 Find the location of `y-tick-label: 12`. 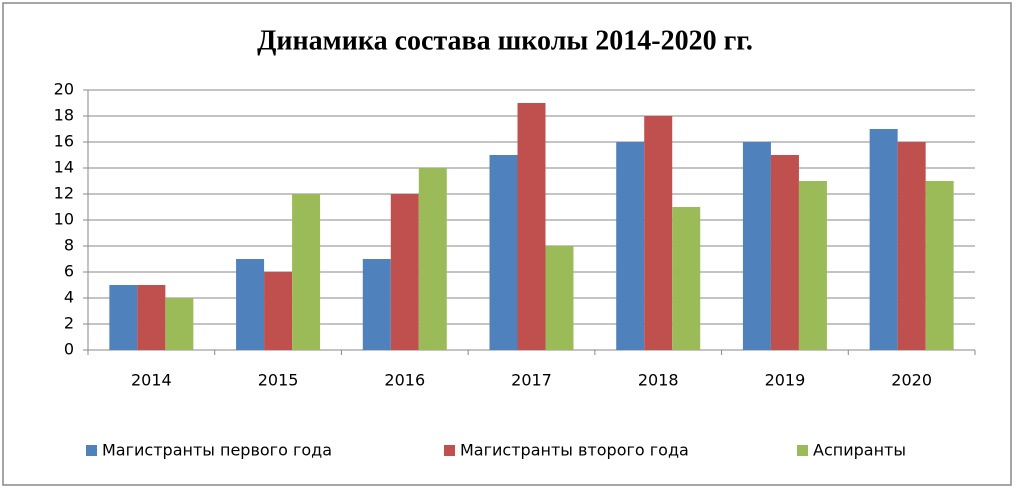

y-tick-label: 12 is located at coordinates (64, 193).